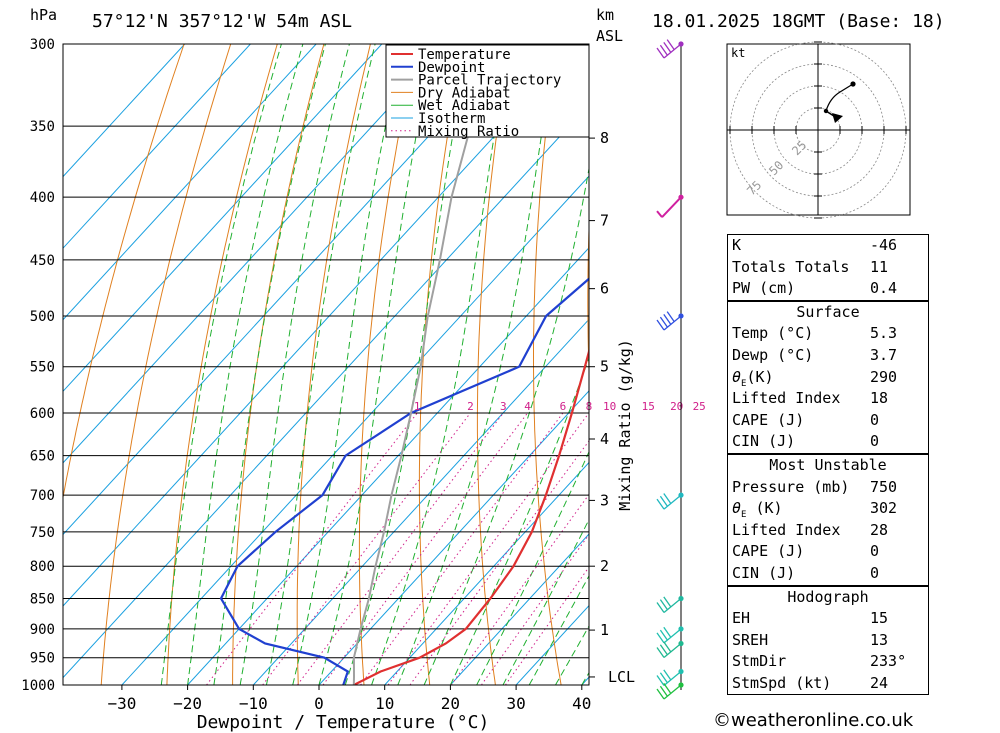 This screenshot has width=1000, height=733. Describe the element at coordinates (343, 722) in the screenshot. I see `x-axis-label: Dewpoint / Temperature (°C)` at that location.